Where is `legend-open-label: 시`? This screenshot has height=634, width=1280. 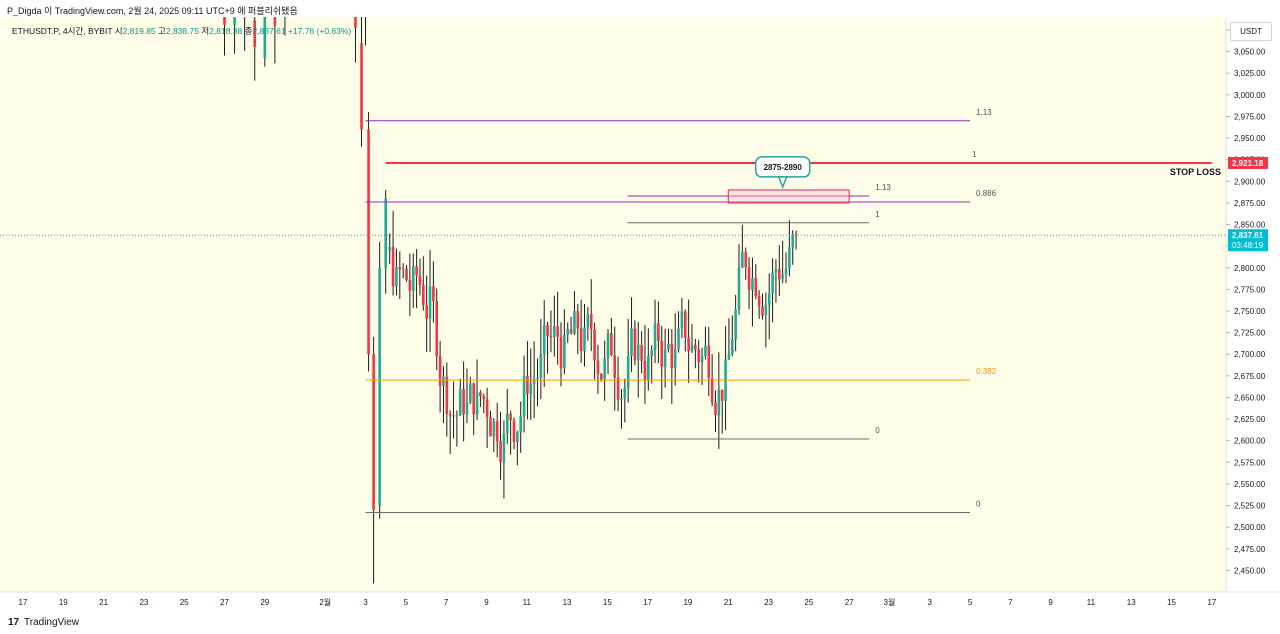
legend-open-label: 시 is located at coordinates (118, 31).